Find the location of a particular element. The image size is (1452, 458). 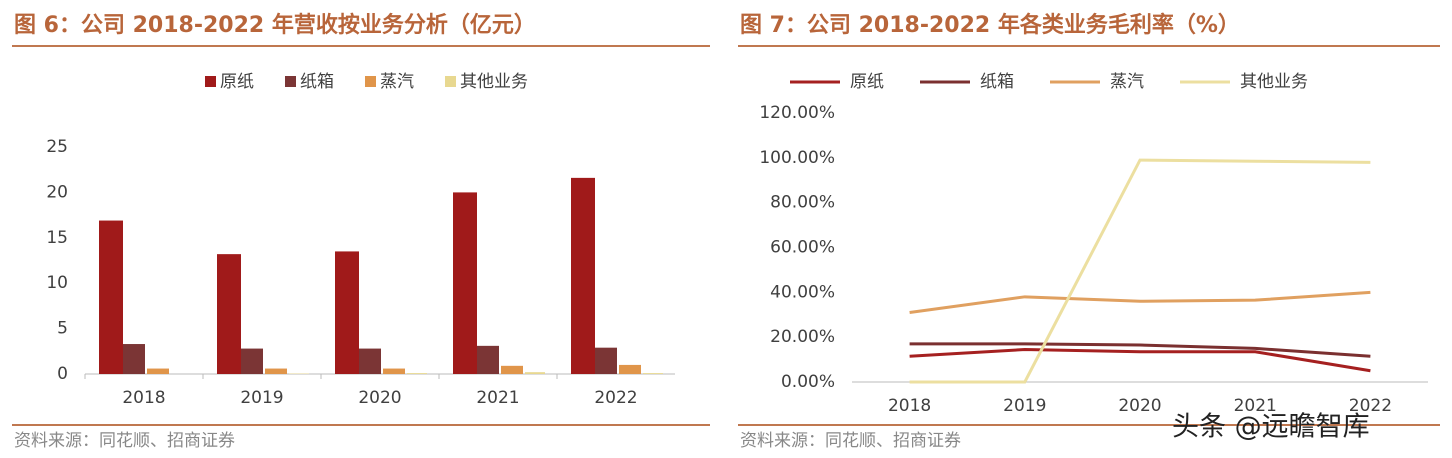

y-tick-label: 15 is located at coordinates (57, 238).